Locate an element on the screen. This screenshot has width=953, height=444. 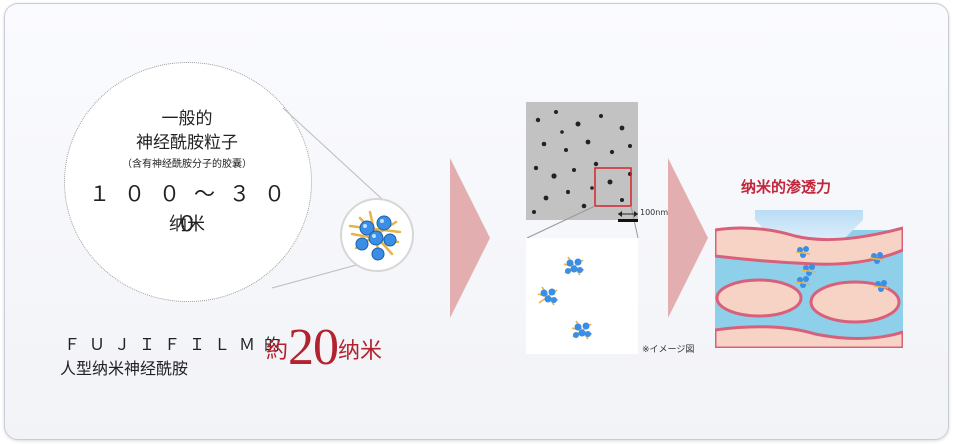
particle-illustration is located at coordinates (582, 296).